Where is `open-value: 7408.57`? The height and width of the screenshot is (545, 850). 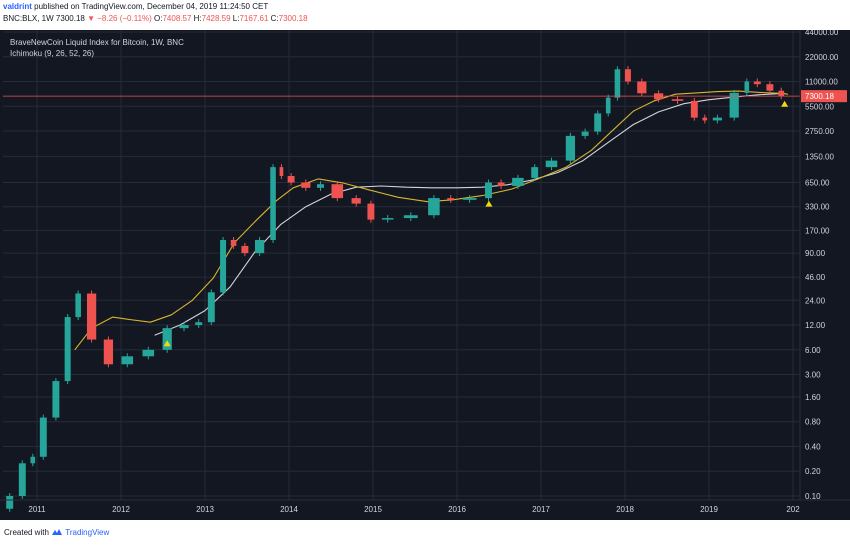 open-value: 7408.57 is located at coordinates (177, 18).